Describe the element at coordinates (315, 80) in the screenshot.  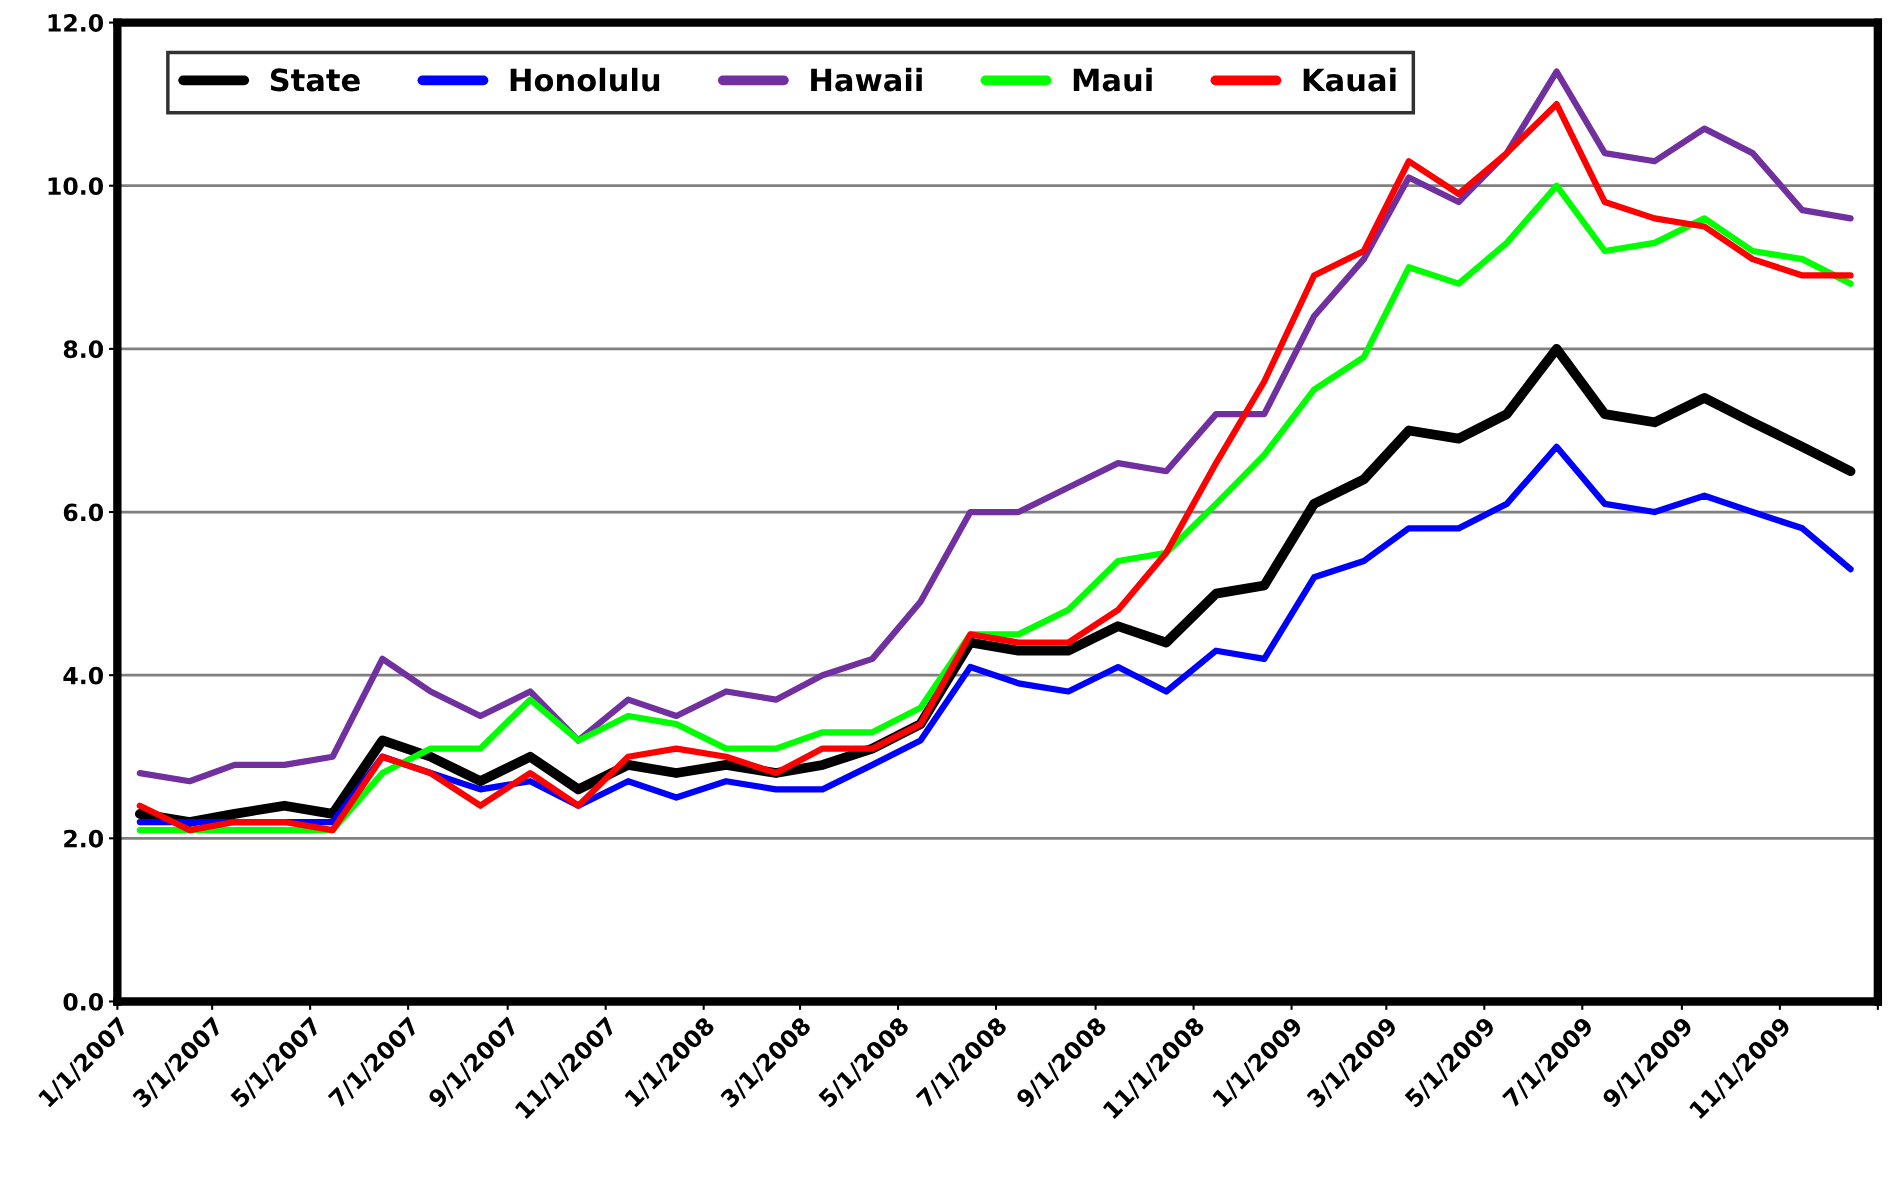
I see `legend-label: State` at that location.